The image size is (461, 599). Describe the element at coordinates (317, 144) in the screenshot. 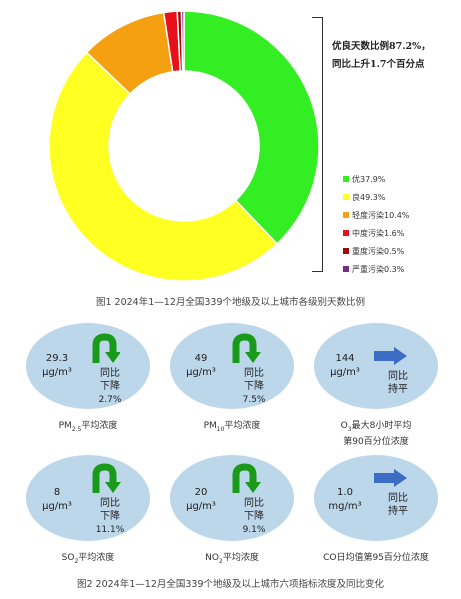

I see `summary-bracket` at that location.